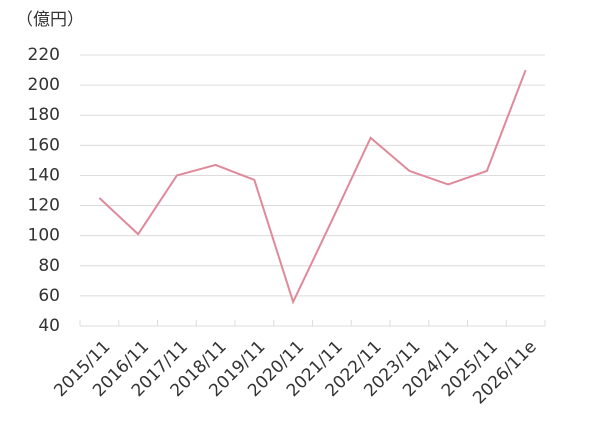 This screenshot has height=435, width=600. Describe the element at coordinates (49, 326) in the screenshot. I see `y-tick-label: 40` at that location.